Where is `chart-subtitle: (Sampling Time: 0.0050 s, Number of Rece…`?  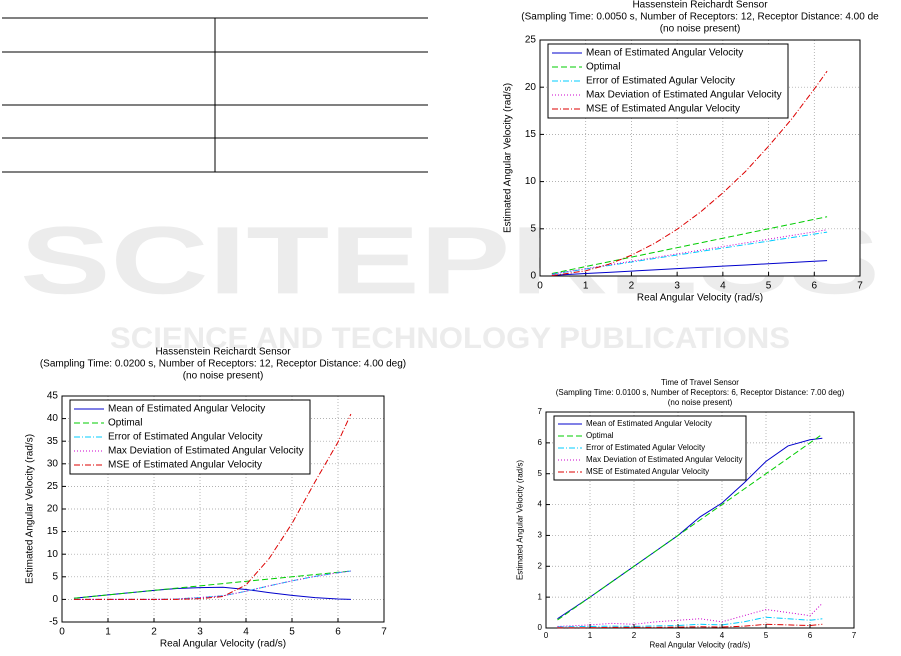
chart-subtitle: (Sampling Time: 0.0050 s, Number of Rece… is located at coordinates (700, 17).